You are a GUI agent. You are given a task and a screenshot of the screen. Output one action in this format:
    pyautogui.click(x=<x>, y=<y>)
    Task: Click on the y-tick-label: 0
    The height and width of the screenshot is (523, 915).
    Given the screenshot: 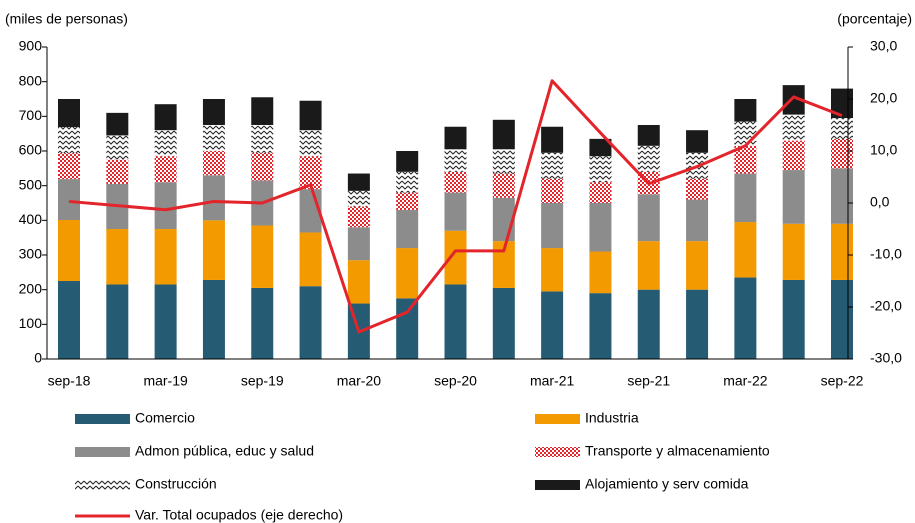 What is the action you would take?
    pyautogui.click(x=38, y=358)
    